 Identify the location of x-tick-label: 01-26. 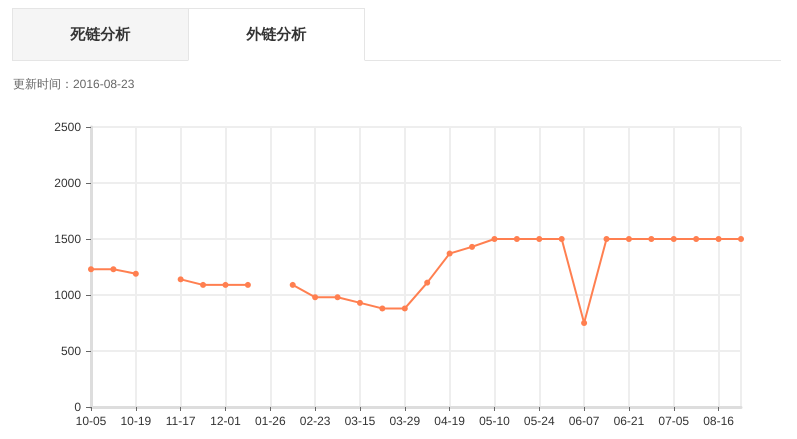
(270, 421).